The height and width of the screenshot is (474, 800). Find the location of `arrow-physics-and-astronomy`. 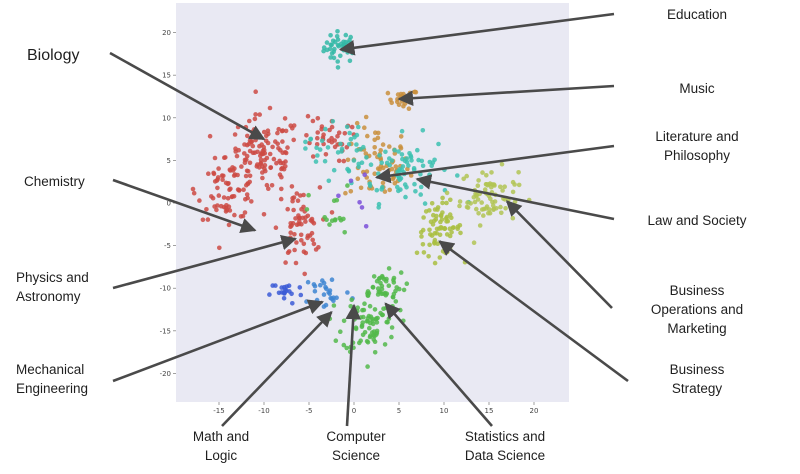

arrow-physics-and-astronomy is located at coordinates (205, 262).